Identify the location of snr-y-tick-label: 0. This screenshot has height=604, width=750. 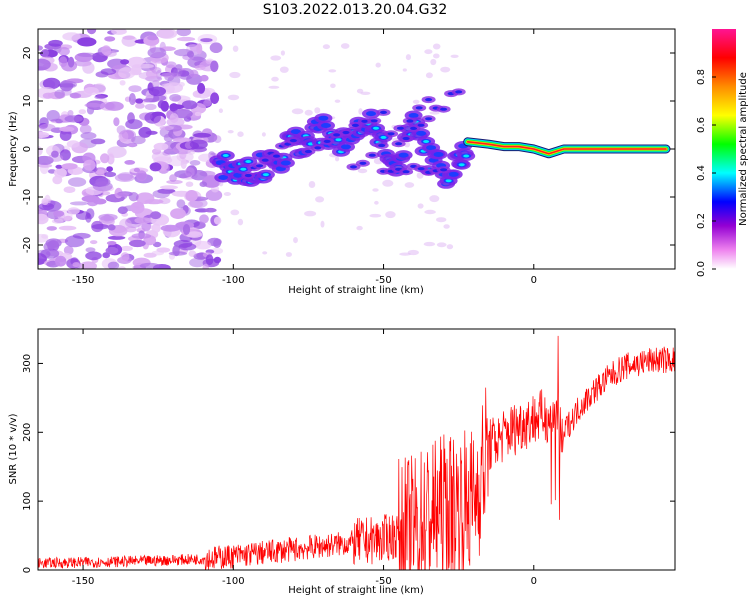
(27, 570).